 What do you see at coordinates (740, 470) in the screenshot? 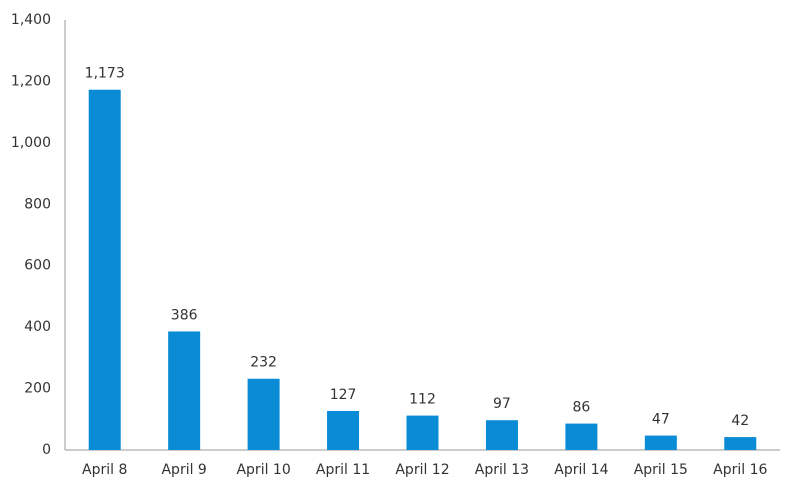
I see `x-tick-label: April 16` at bounding box center [740, 470].